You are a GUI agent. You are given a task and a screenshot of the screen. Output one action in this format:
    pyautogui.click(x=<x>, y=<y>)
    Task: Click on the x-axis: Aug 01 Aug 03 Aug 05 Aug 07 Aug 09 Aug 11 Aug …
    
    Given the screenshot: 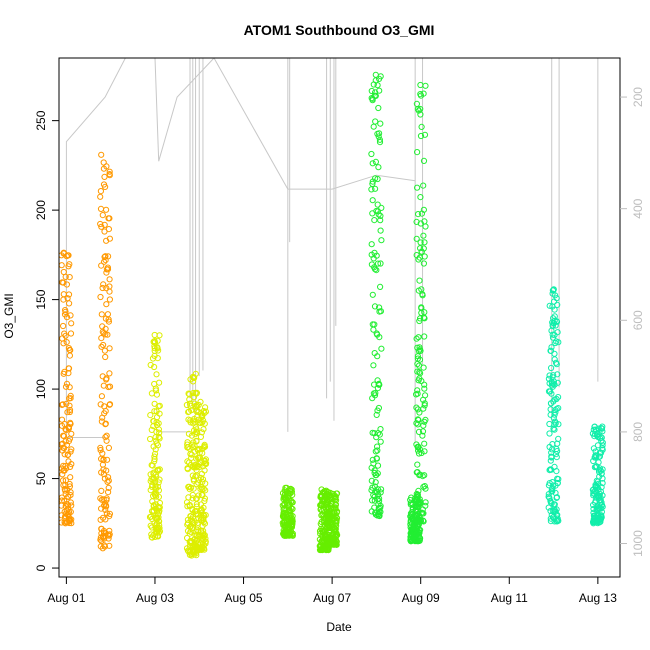 What is the action you would take?
    pyautogui.click(x=332, y=590)
    